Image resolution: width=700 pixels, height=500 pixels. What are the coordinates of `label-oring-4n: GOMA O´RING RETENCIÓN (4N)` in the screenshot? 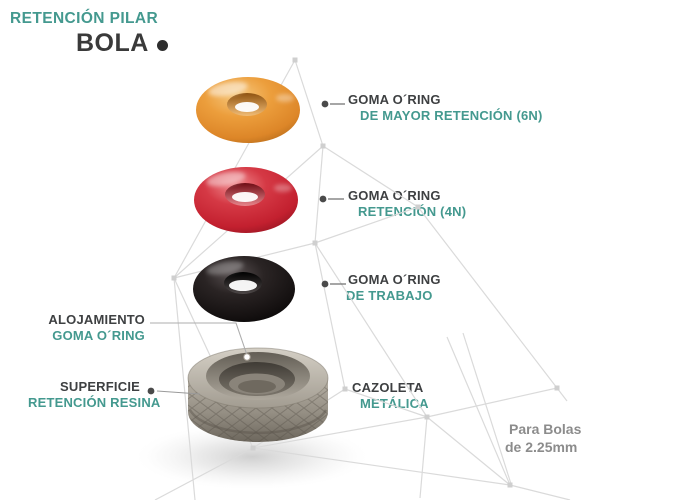 It's located at (407, 203).